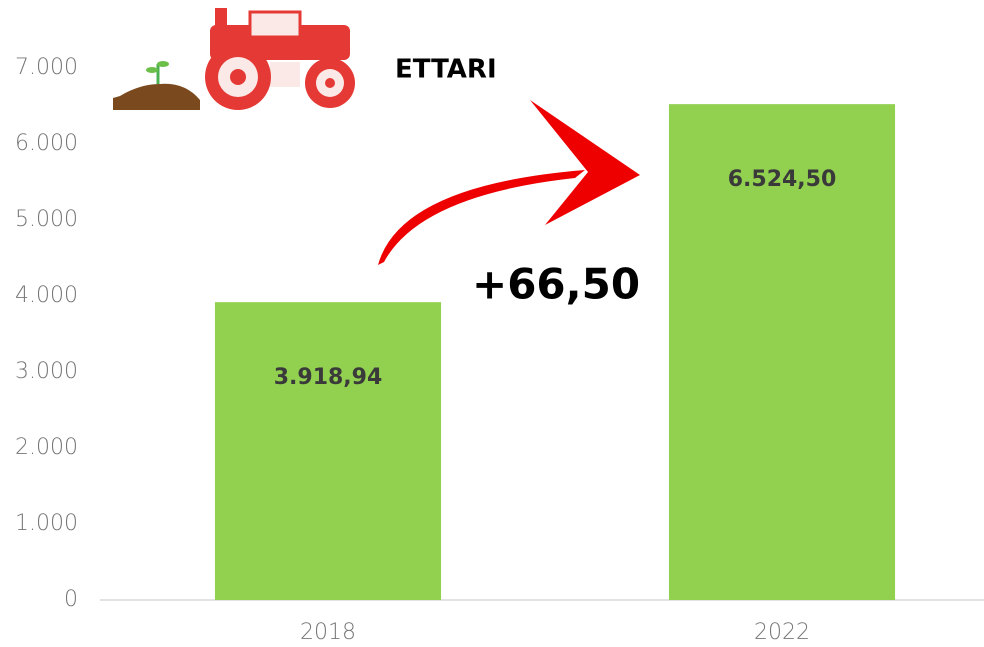 This screenshot has width=984, height=647. I want to click on soil-icon, so click(156, 85).